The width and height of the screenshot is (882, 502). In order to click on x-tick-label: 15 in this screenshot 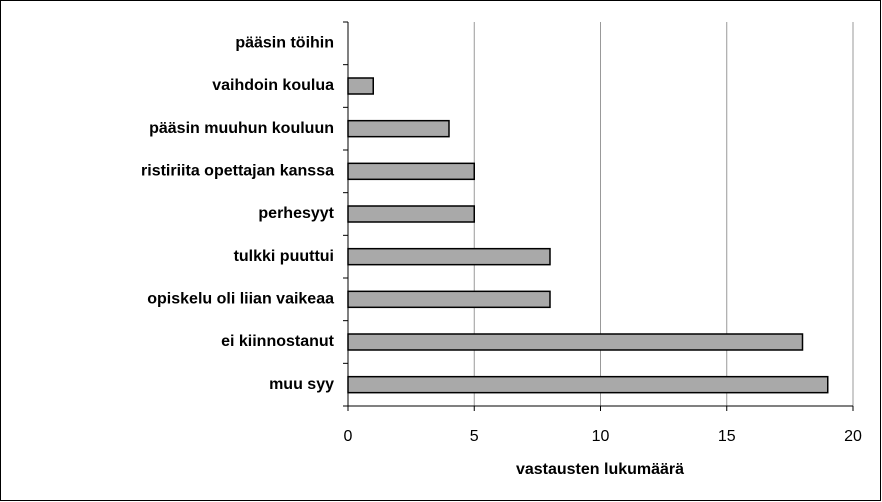, I will do `click(727, 436)`.